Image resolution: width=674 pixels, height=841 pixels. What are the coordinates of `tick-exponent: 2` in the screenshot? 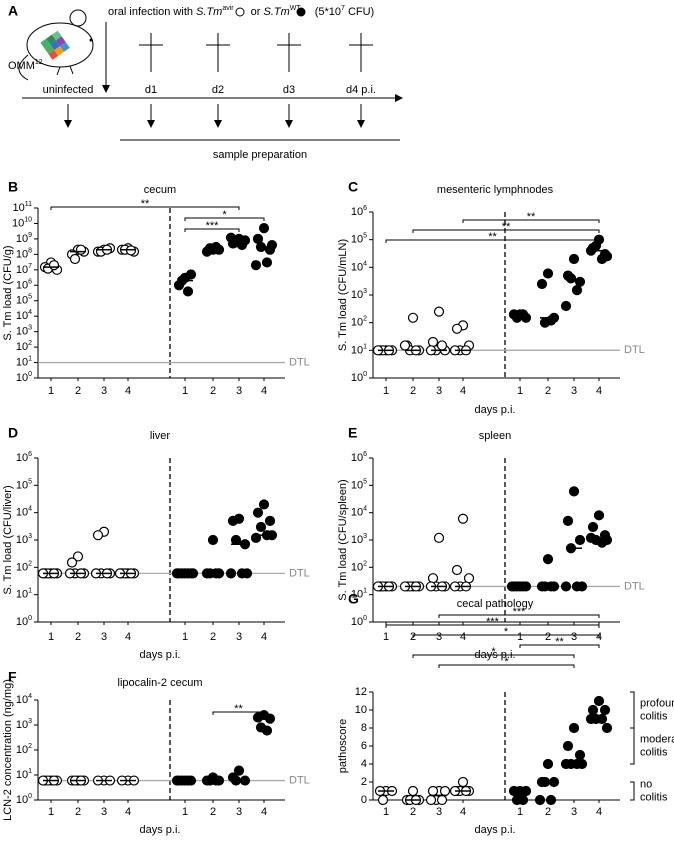 It's located at (365, 319).